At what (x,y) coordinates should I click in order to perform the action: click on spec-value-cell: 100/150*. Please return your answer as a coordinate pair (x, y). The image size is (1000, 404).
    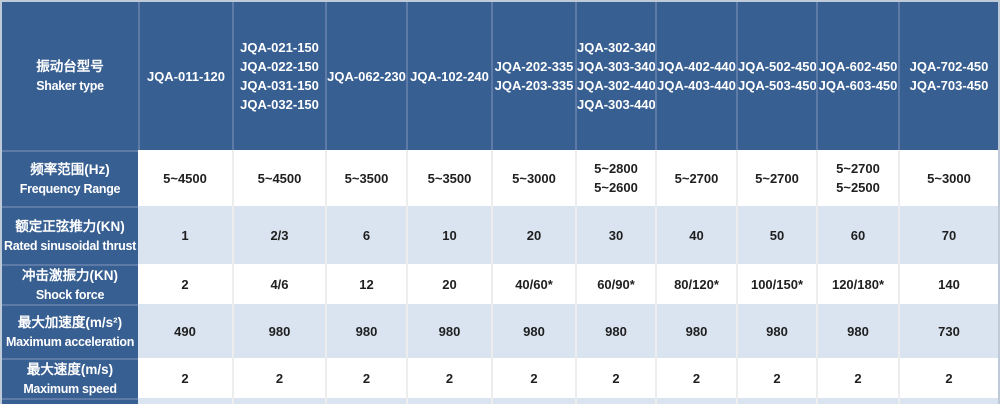
    Looking at the image, I should click on (776, 284).